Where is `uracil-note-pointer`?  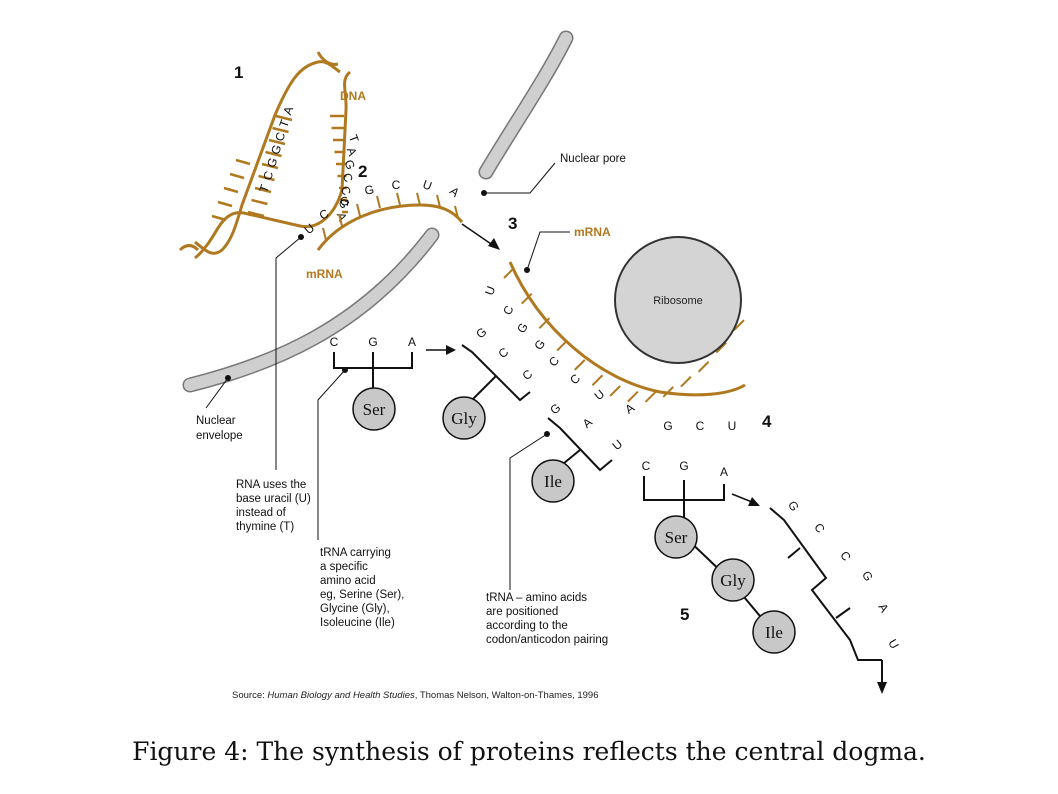
uracil-note-pointer is located at coordinates (289, 352).